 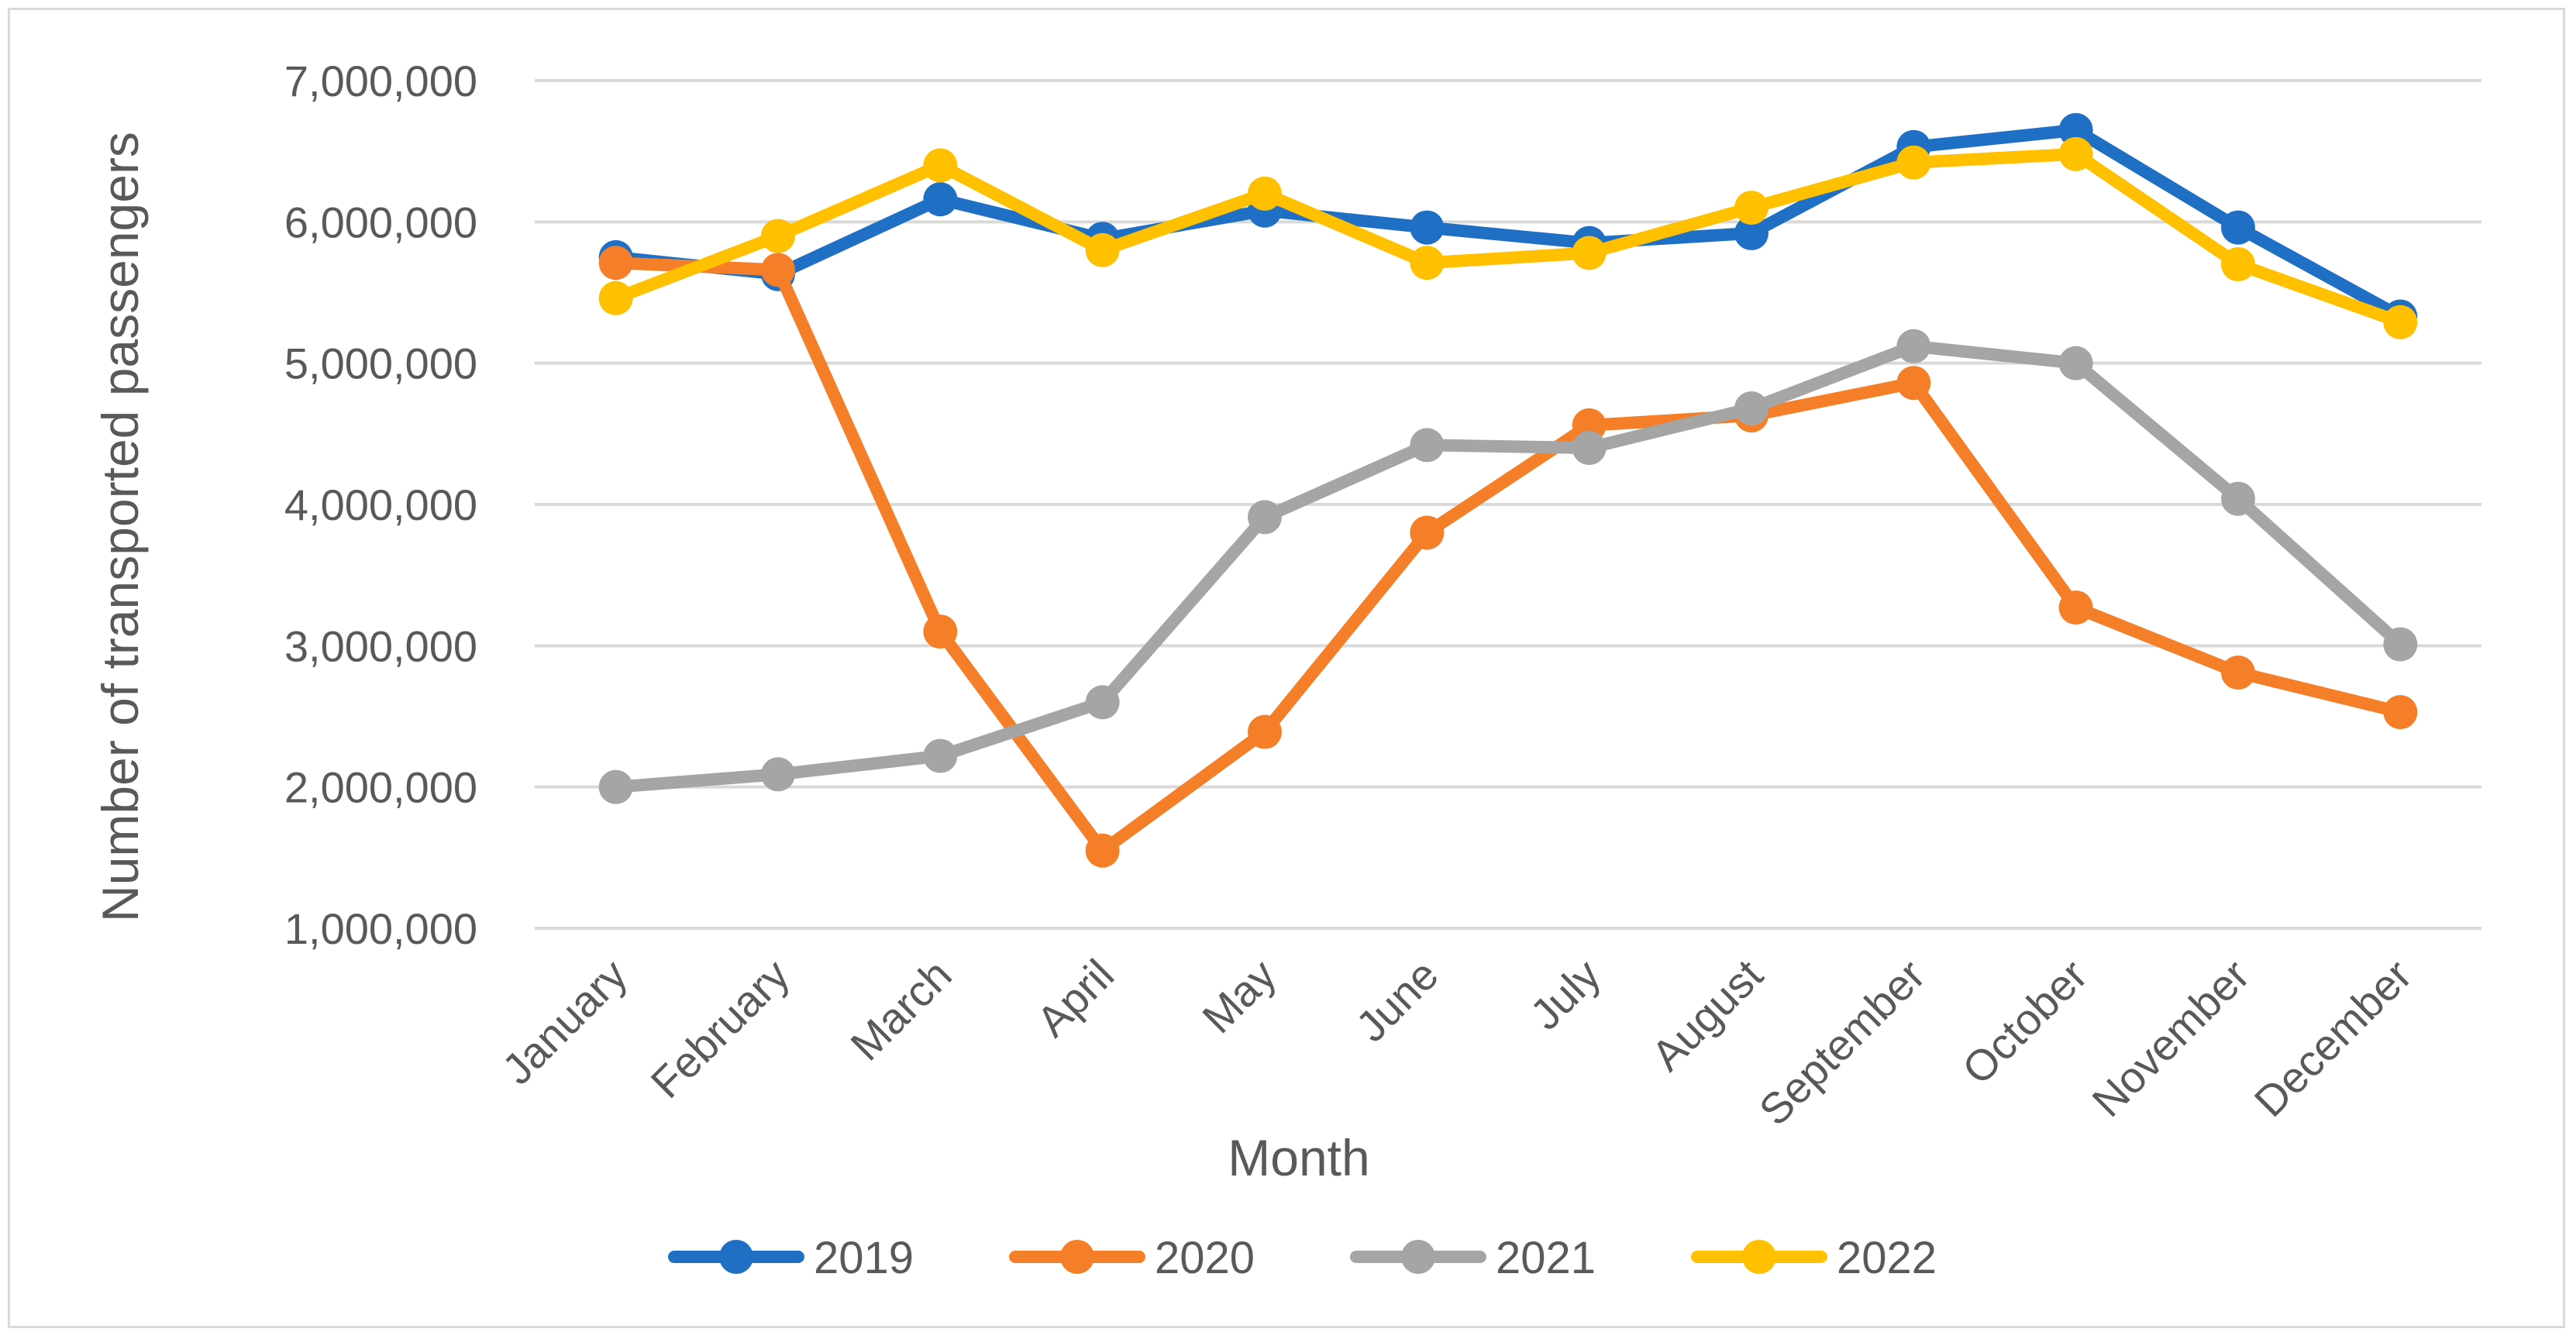 What do you see at coordinates (2333, 1038) in the screenshot?
I see `x-tick-label: December` at bounding box center [2333, 1038].